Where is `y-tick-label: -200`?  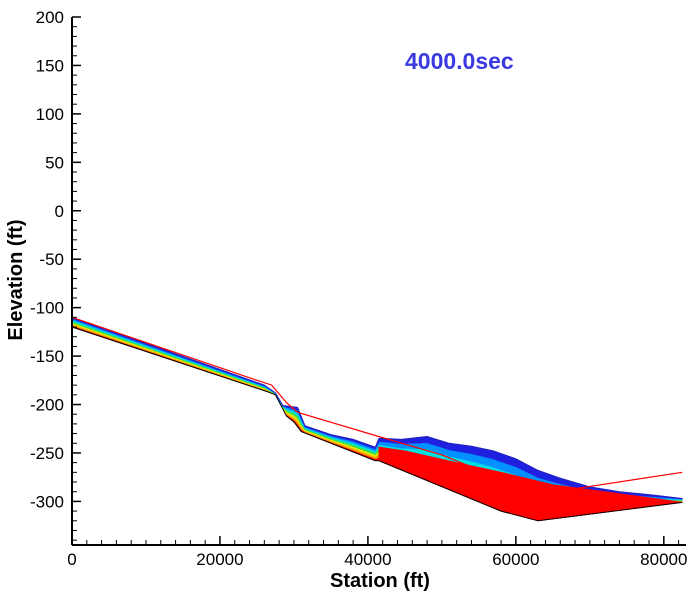
y-tick-label: -200 is located at coordinates (47, 405).